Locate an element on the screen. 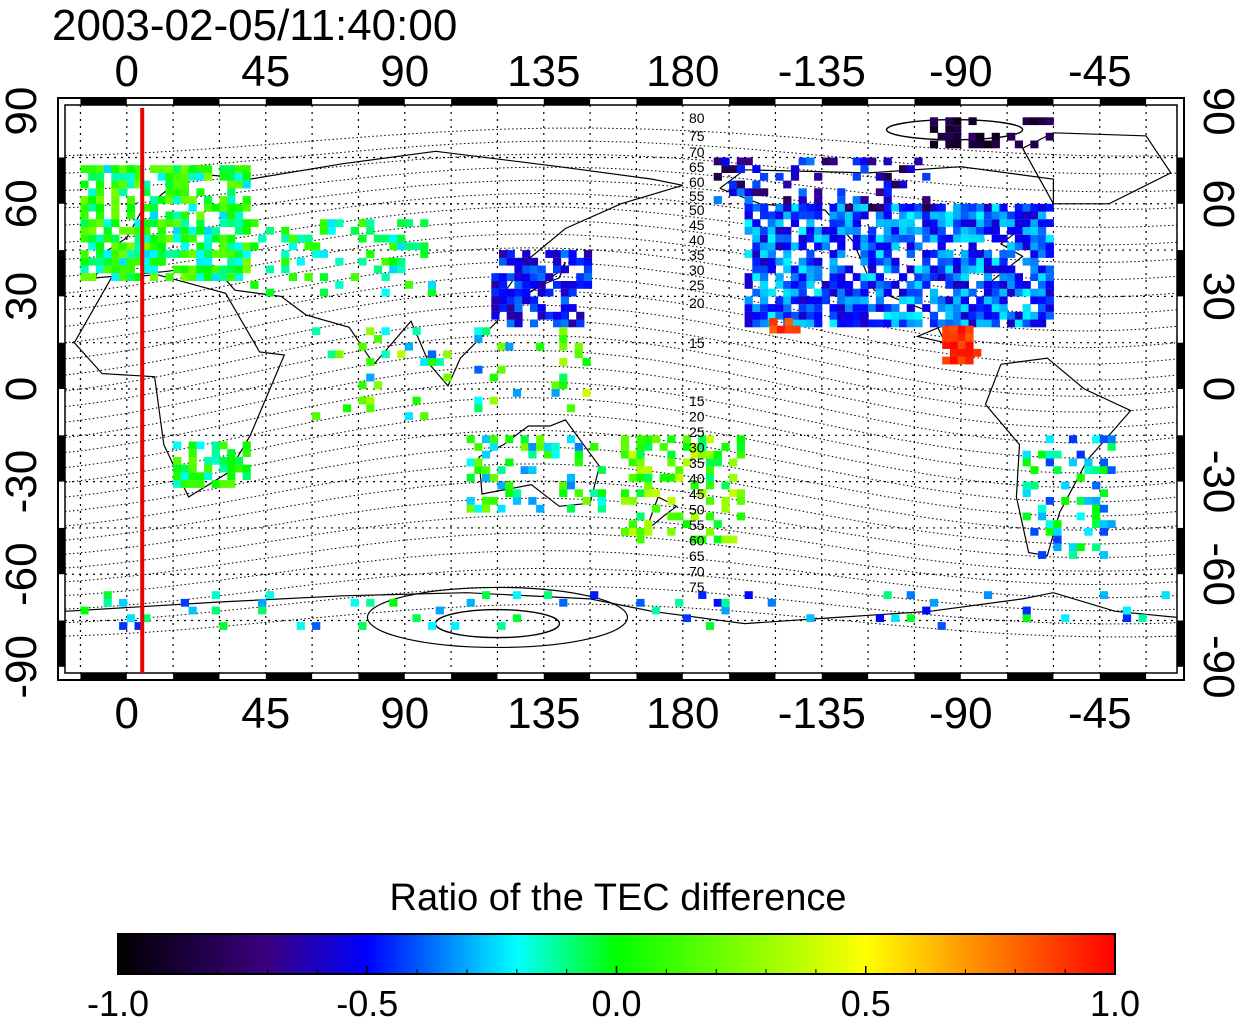  lat-tick-label-right: 60 is located at coordinates (1217, 203).